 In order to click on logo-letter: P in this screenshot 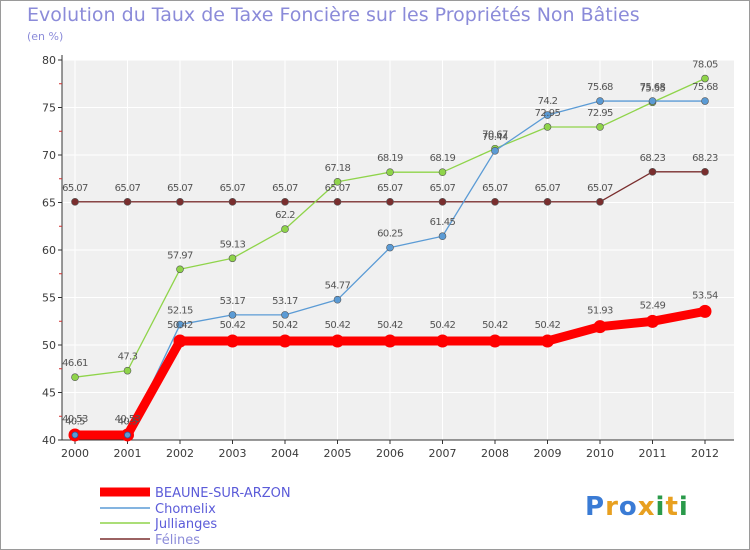, I will do `click(595, 507)`.